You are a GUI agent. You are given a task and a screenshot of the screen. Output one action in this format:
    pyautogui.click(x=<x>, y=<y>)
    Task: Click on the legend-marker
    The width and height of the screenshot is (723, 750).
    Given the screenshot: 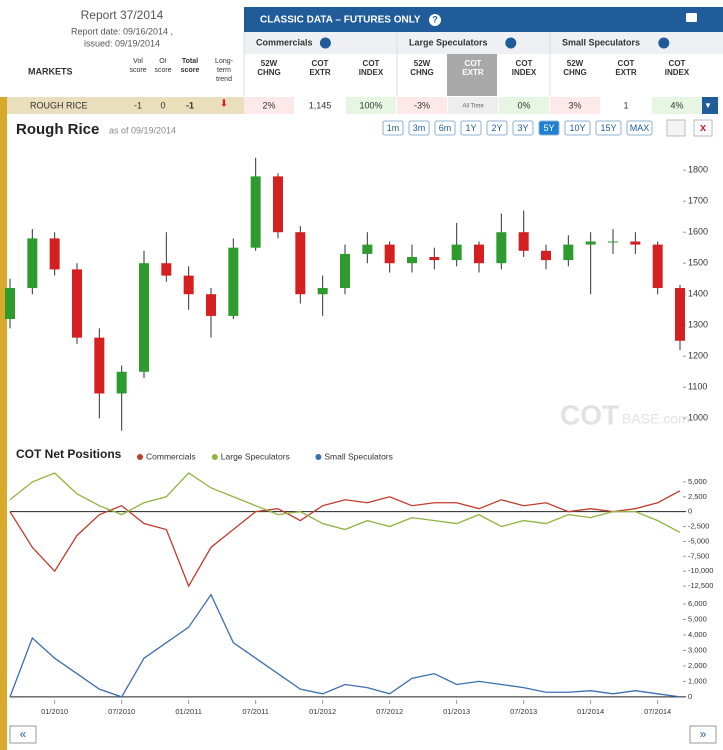 What is the action you would take?
    pyautogui.click(x=318, y=457)
    